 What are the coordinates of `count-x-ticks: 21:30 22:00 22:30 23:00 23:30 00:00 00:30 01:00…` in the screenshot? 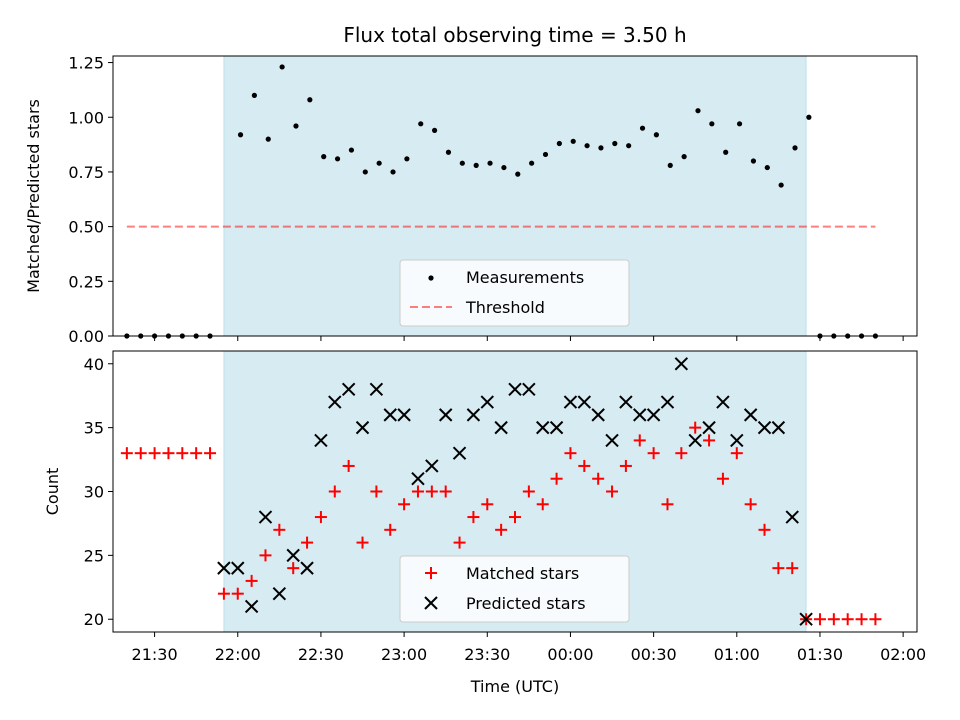 It's located at (529, 648).